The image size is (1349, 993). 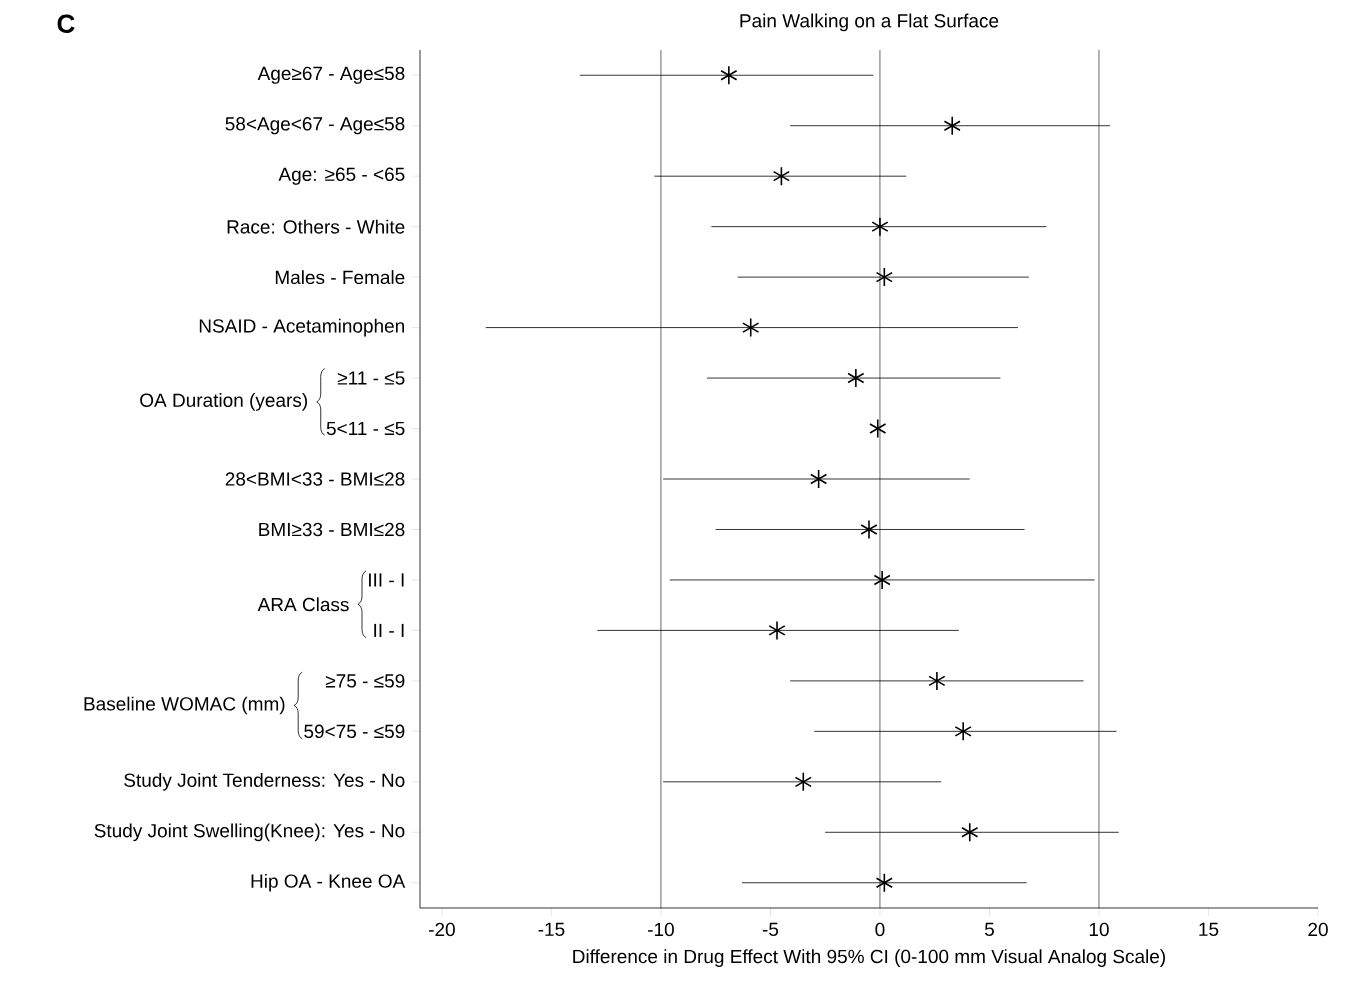 What do you see at coordinates (1318, 929) in the screenshot?
I see `x-tick-label: 20` at bounding box center [1318, 929].